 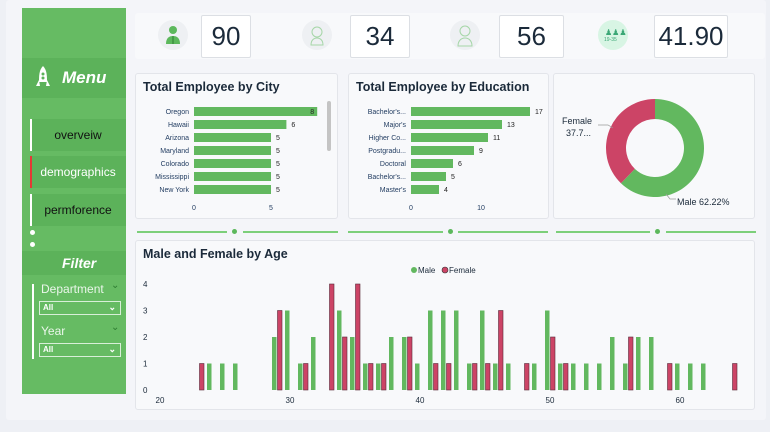 What do you see at coordinates (84, 77) in the screenshot?
I see `menu-title: Menu` at bounding box center [84, 77].